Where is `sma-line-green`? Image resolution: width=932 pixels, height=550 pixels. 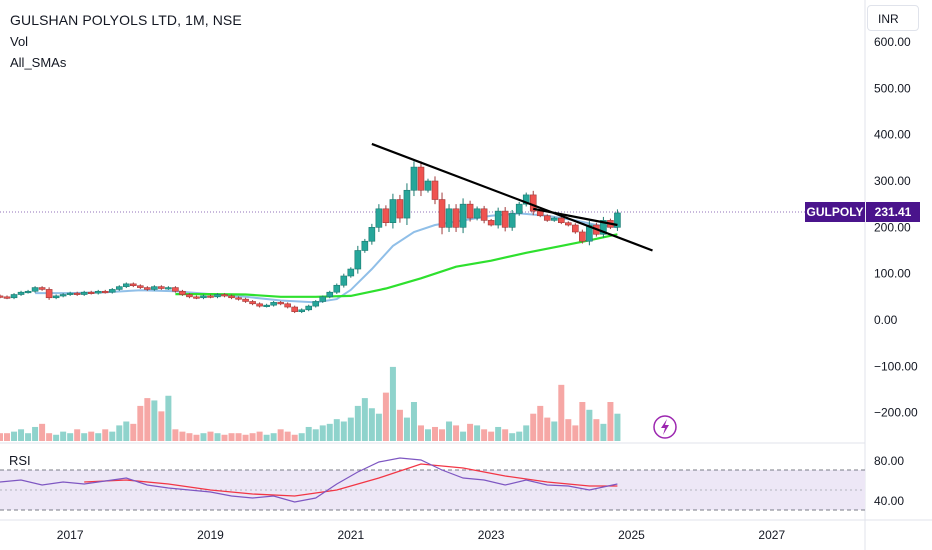
sma-line-green is located at coordinates (396, 265).